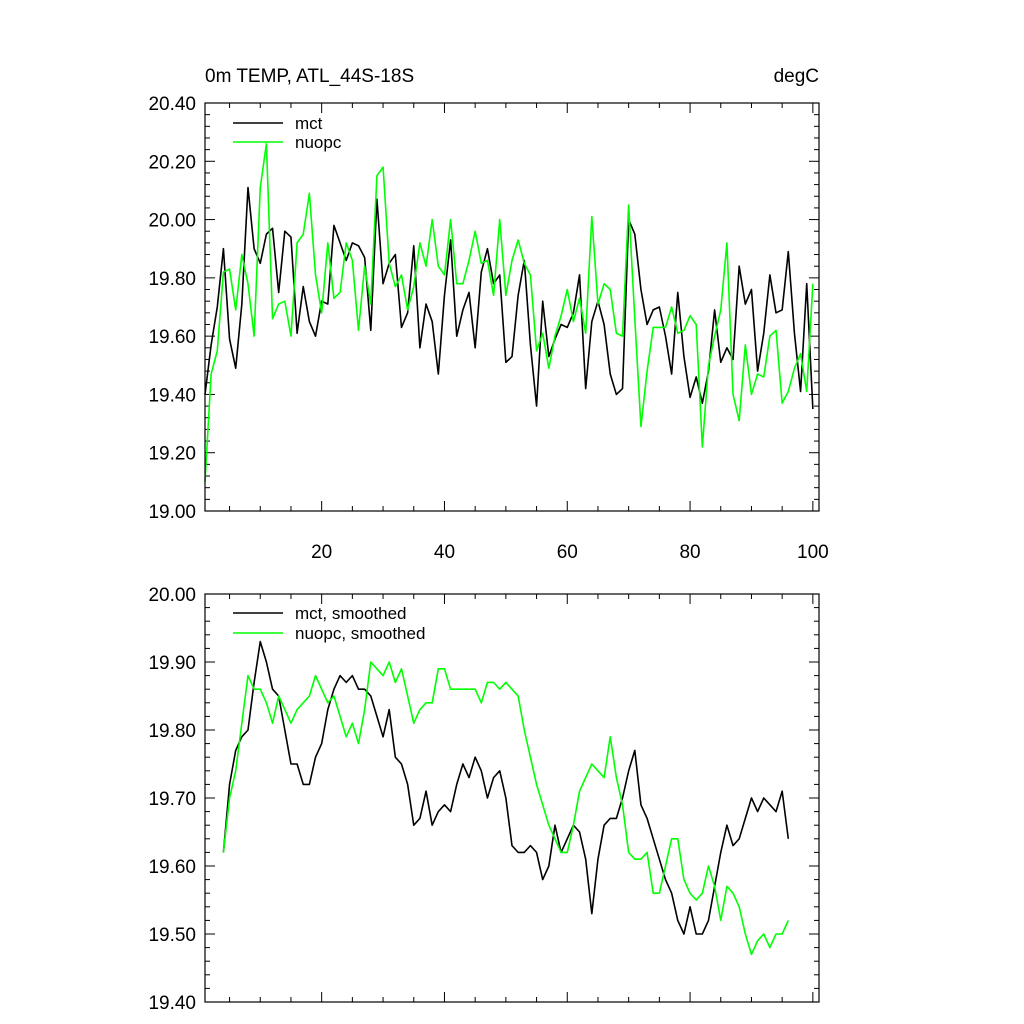 The height and width of the screenshot is (1024, 1024). Describe the element at coordinates (172, 935) in the screenshot. I see `bottom-ytick-label: 19.50` at that location.